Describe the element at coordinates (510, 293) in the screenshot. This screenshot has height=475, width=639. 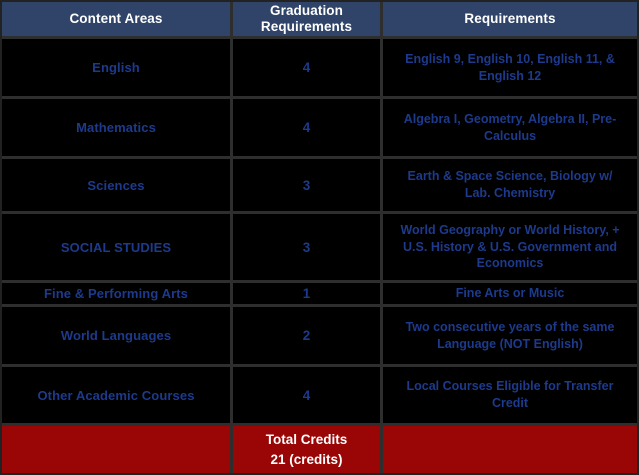
I see `requirements-cell: Fine Arts or Music` at that location.